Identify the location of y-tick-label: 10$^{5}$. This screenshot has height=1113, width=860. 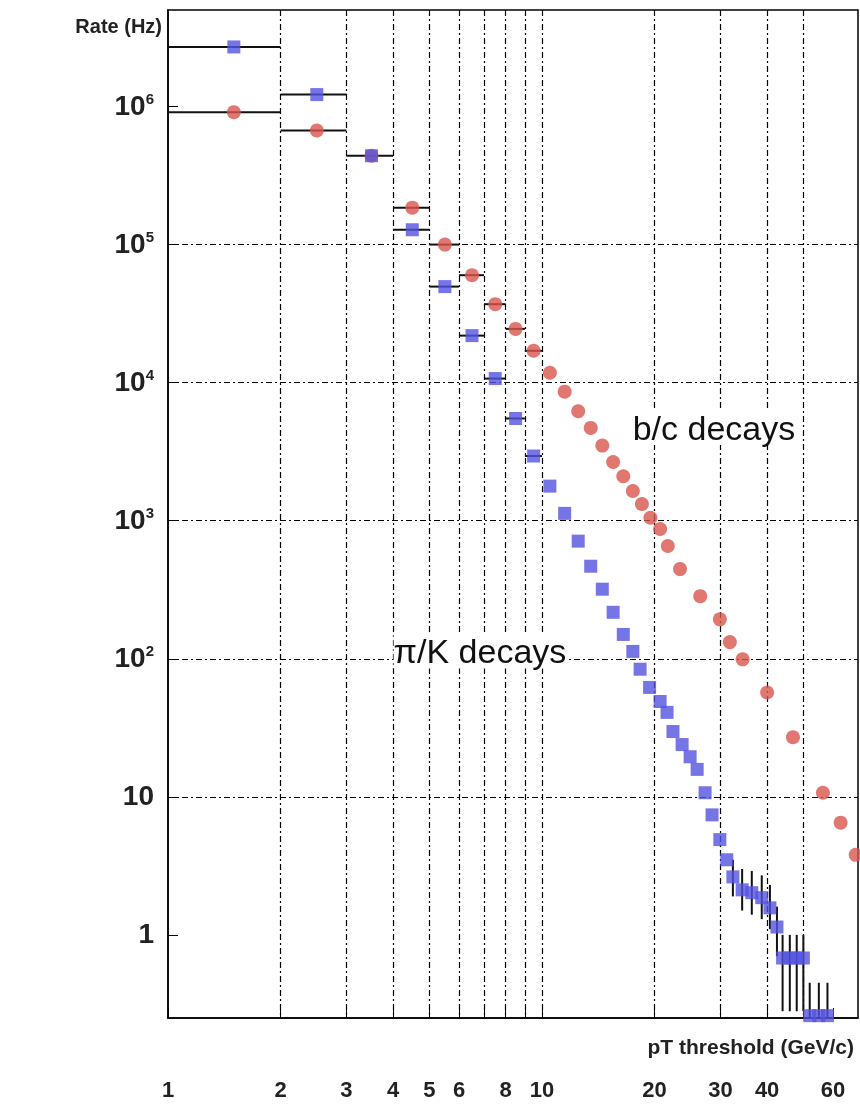
(134, 243).